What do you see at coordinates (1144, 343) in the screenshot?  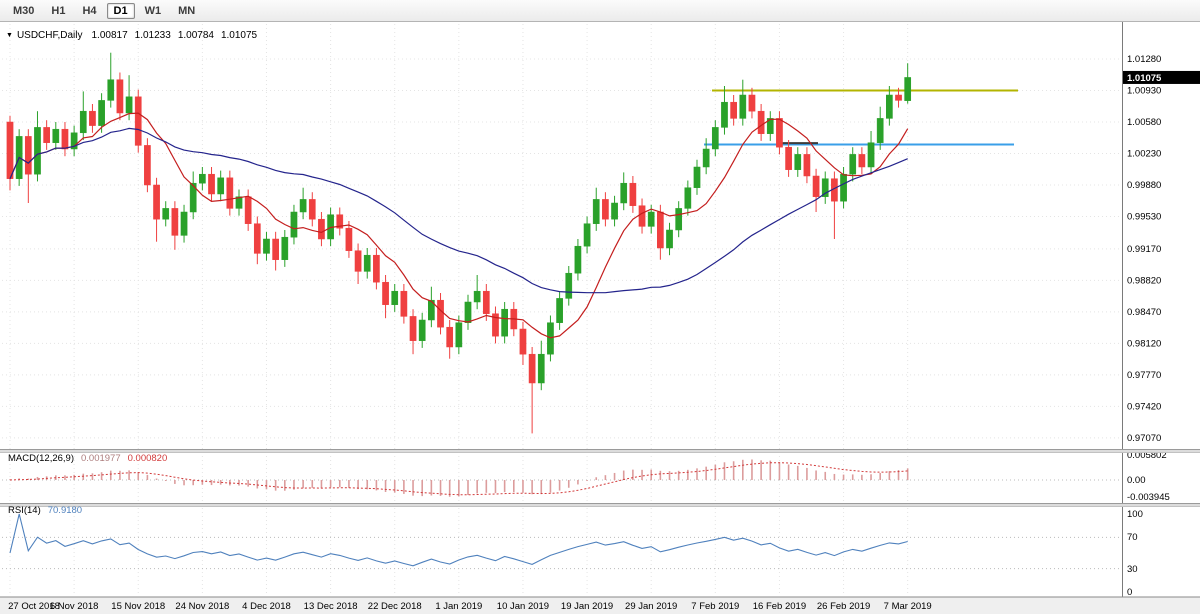 I see `price-axis-label: 0.98120` at bounding box center [1144, 343].